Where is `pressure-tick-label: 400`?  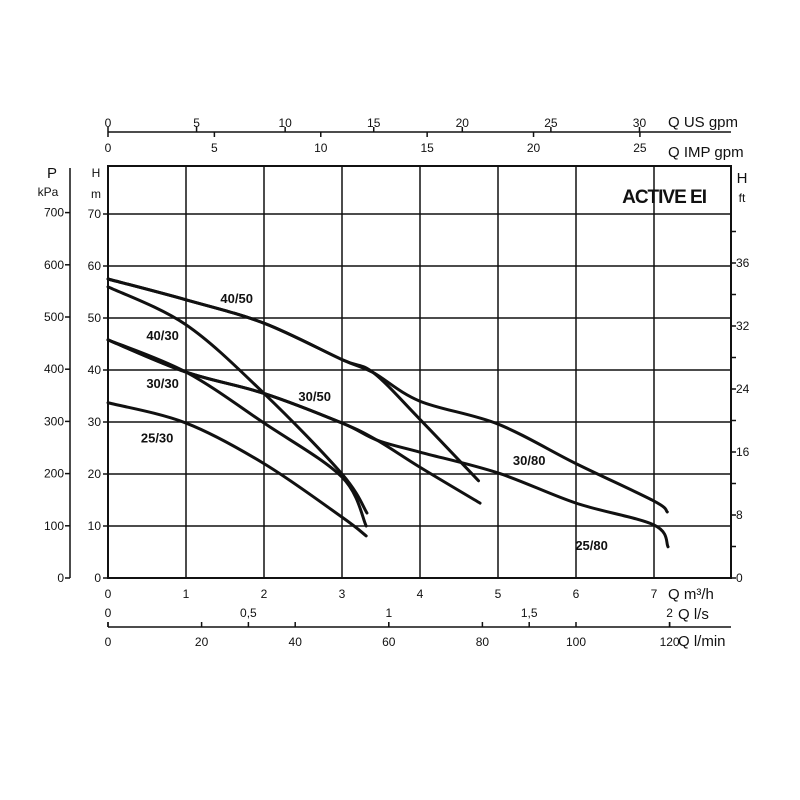
pressure-tick-label: 400 is located at coordinates (54, 369).